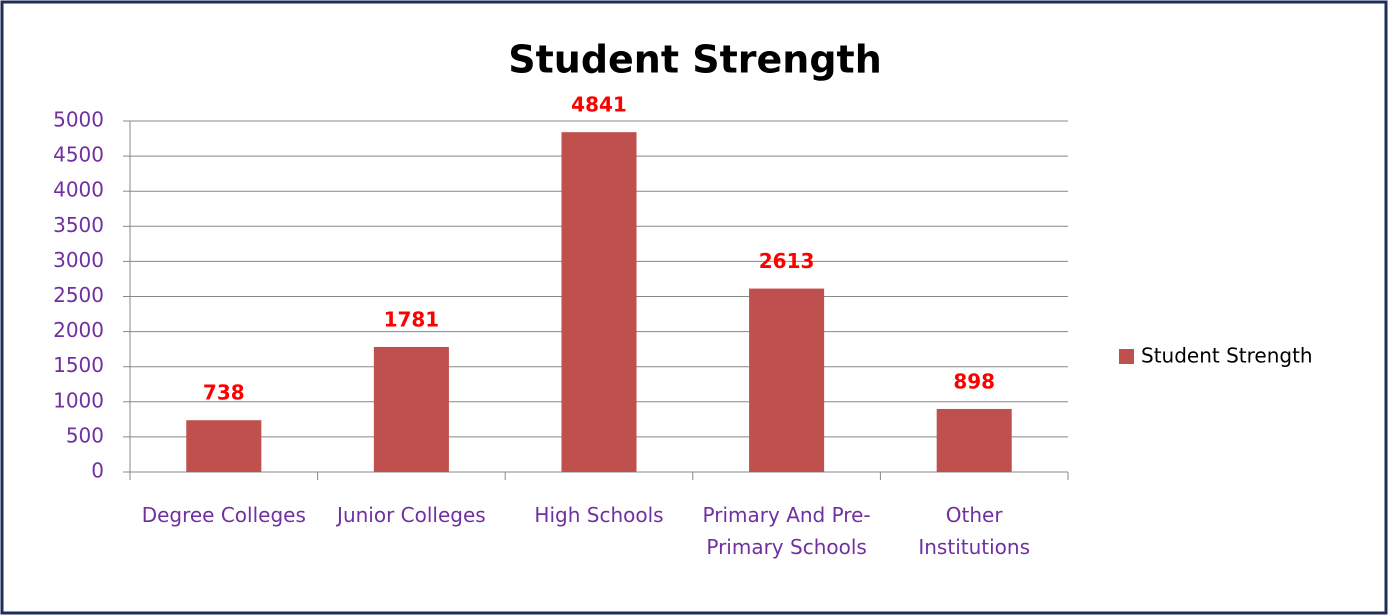 The width and height of the screenshot is (1388, 615). I want to click on data-label: 4841, so click(599, 105).